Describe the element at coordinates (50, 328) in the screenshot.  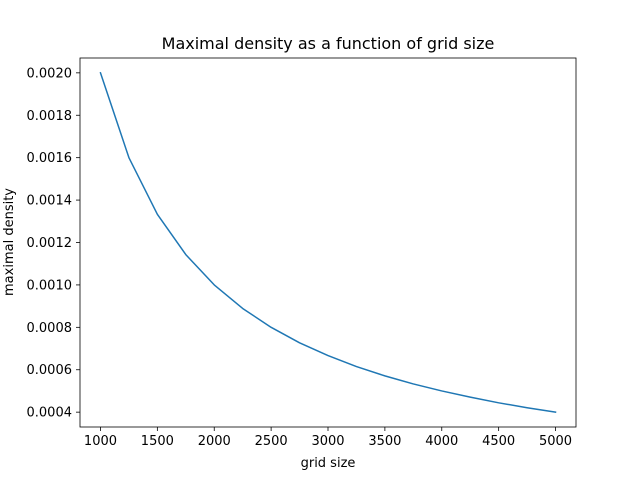
I see `y-tick-label: 0.0008` at that location.